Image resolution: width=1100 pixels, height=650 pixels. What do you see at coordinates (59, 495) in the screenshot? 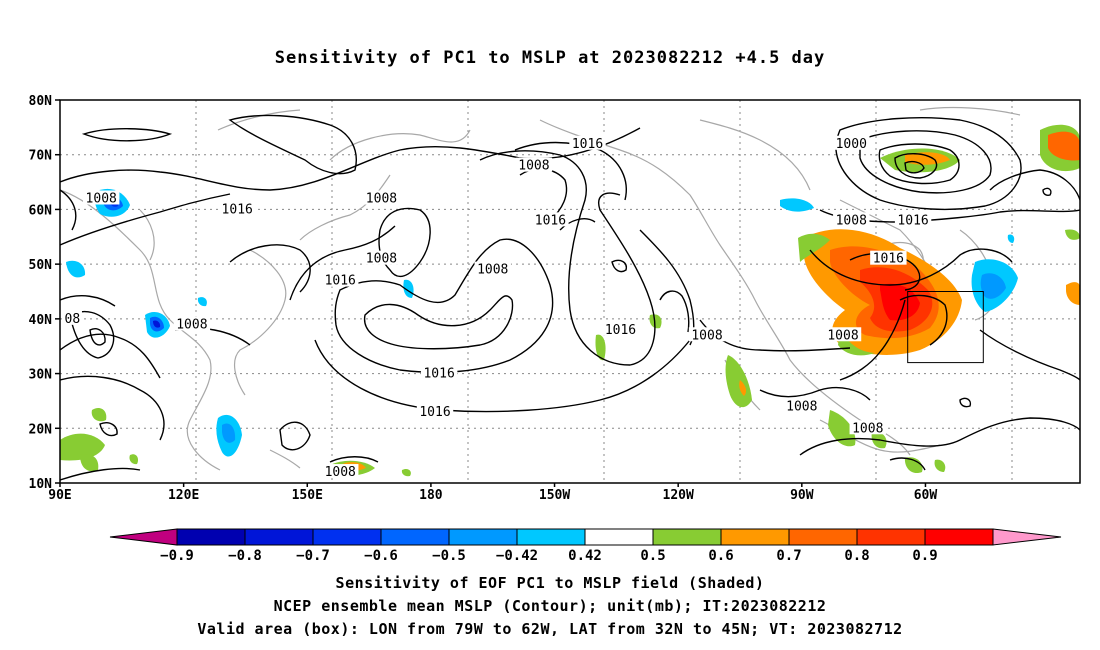
I see `lon-label-90E: 90E` at bounding box center [59, 495].